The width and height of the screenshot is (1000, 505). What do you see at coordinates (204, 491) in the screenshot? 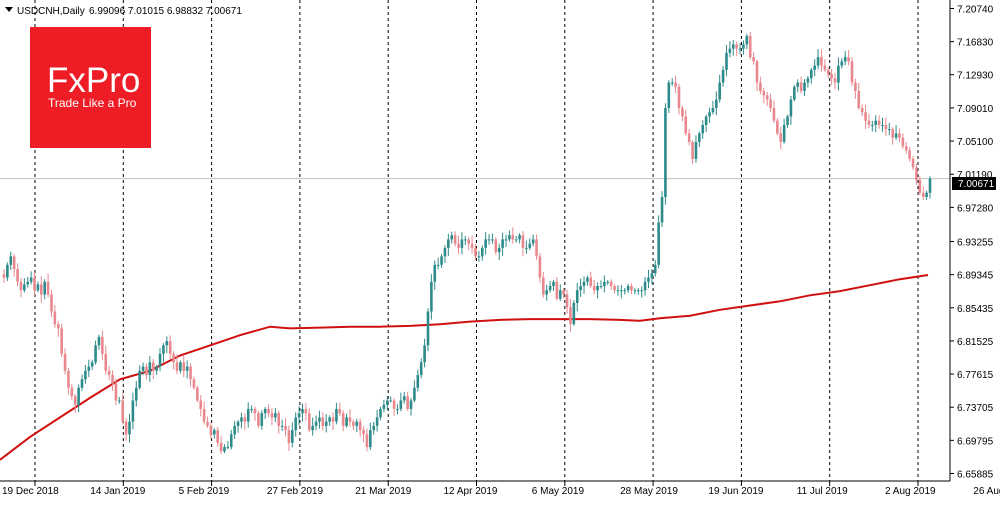
I see `x-tick-label: 5 Feb 2019` at bounding box center [204, 491].